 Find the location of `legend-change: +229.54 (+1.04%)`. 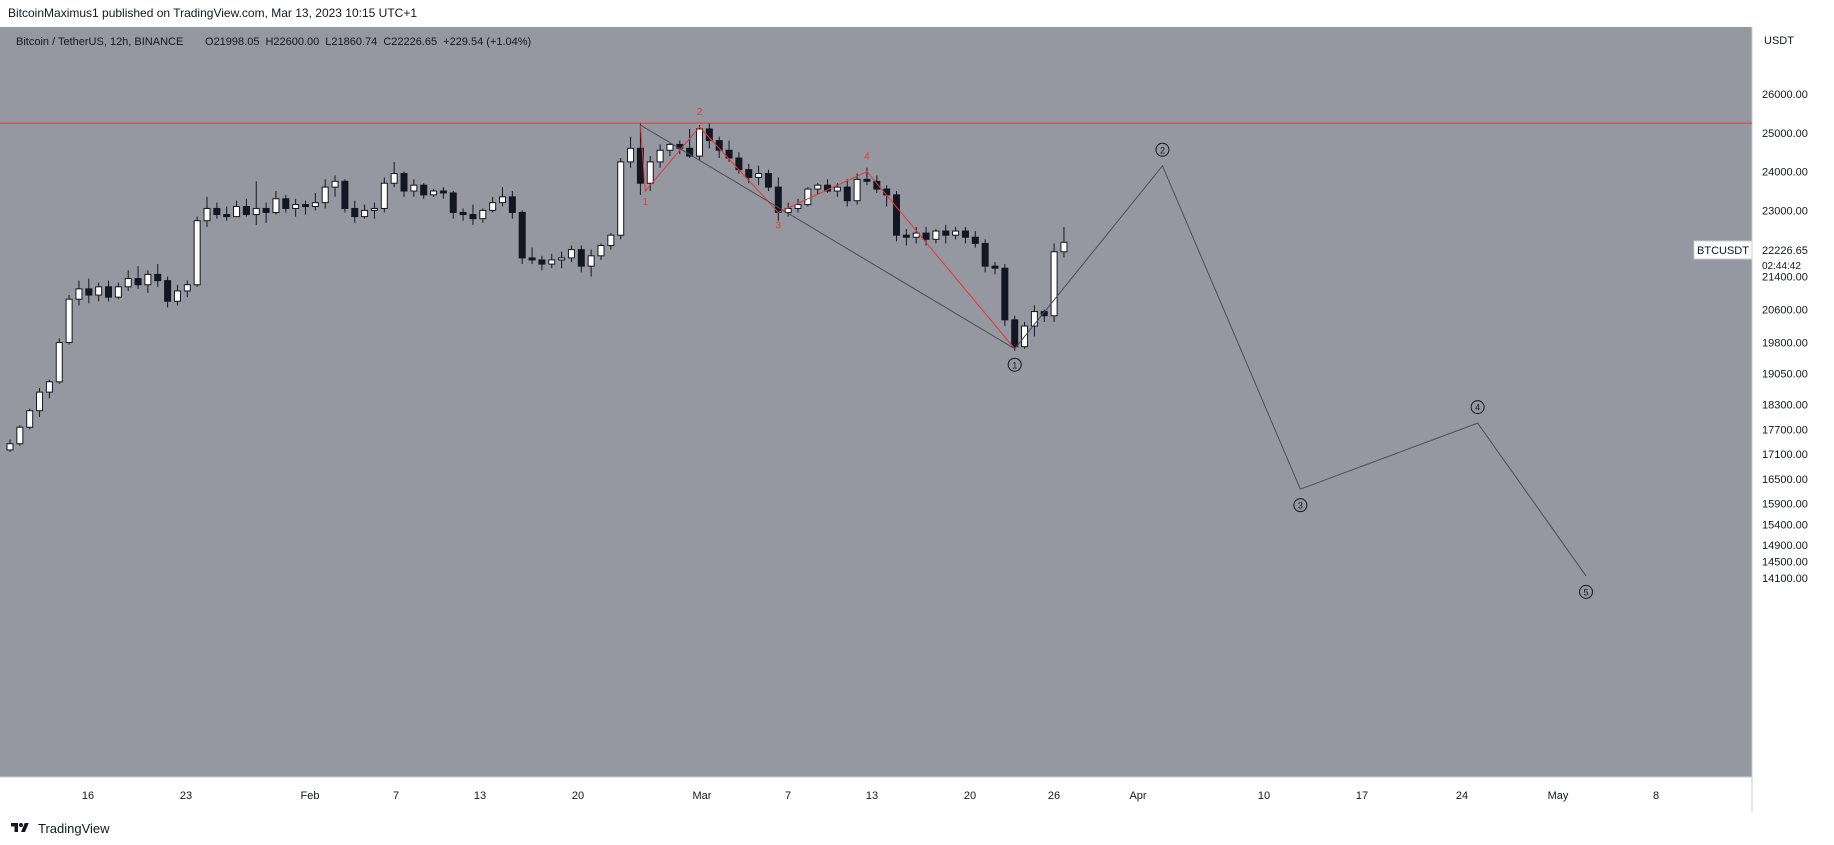

legend-change: +229.54 (+1.04%) is located at coordinates (487, 42).